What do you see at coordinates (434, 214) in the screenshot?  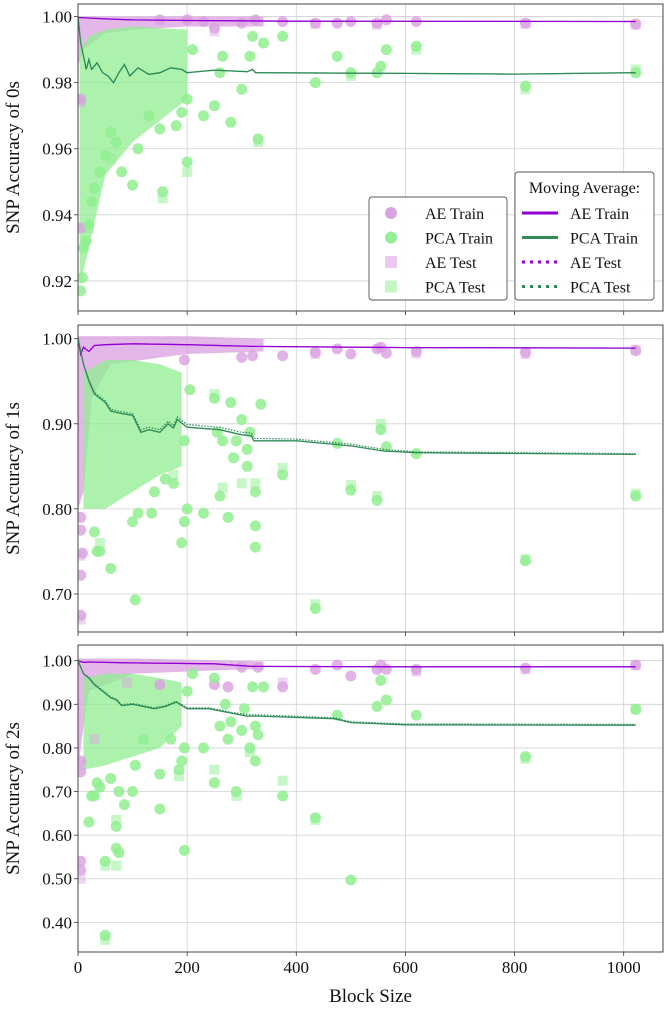 I see `legend-item: AE Train` at bounding box center [434, 214].